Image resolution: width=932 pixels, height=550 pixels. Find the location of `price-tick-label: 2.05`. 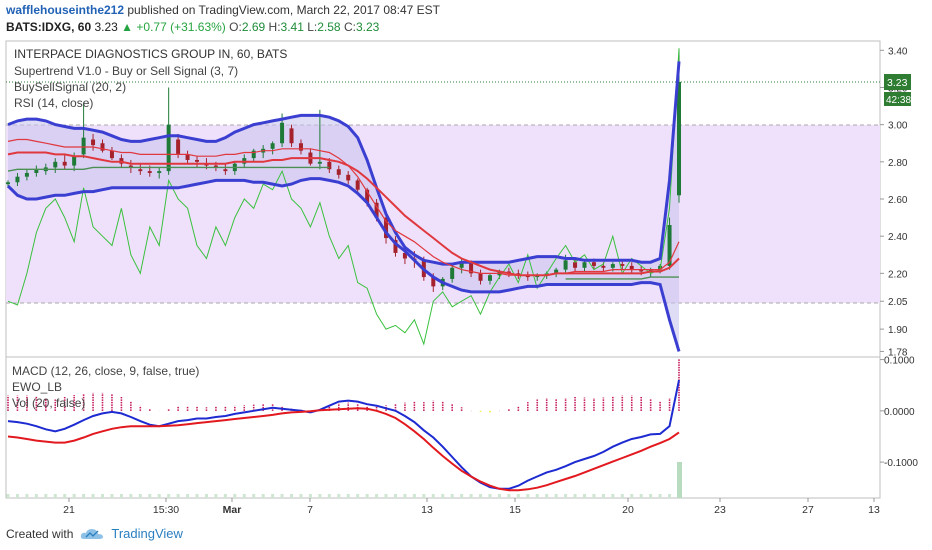

price-tick-label: 2.05 is located at coordinates (898, 302).